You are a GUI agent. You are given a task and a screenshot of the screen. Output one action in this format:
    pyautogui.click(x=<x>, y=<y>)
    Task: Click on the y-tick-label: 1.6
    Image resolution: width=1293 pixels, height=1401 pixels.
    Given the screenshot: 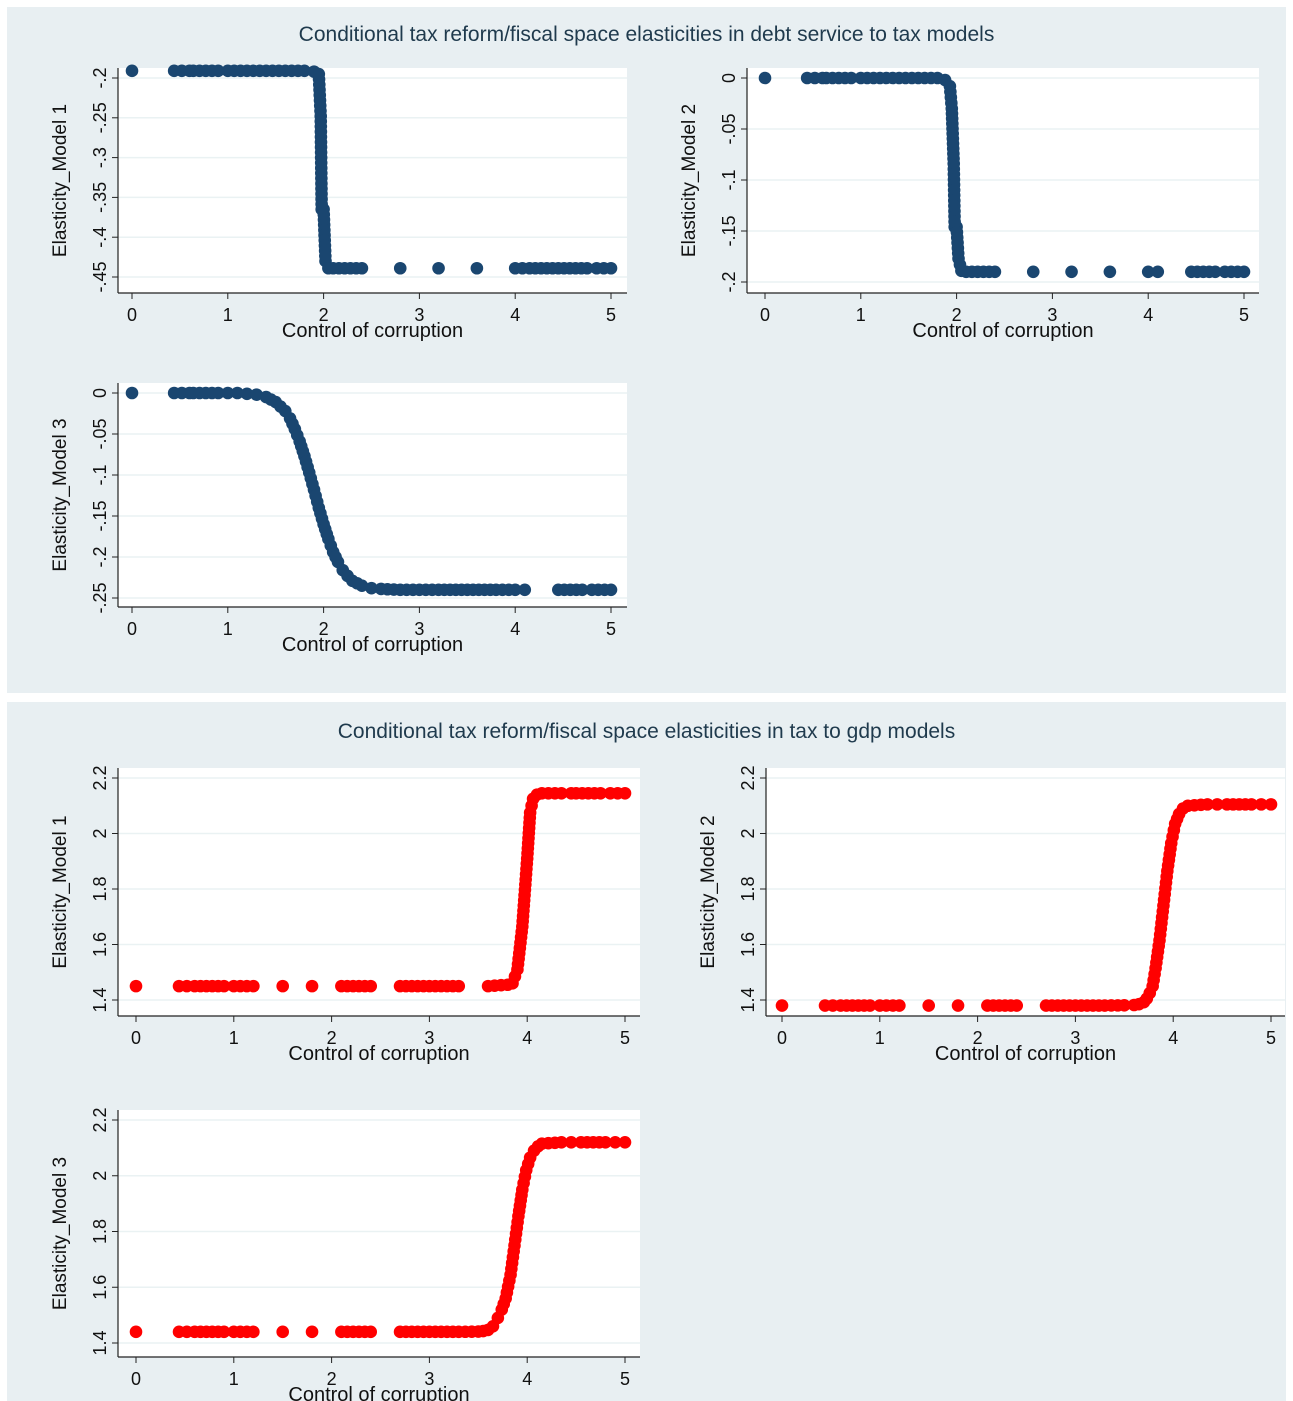 What is the action you would take?
    pyautogui.click(x=100, y=1287)
    